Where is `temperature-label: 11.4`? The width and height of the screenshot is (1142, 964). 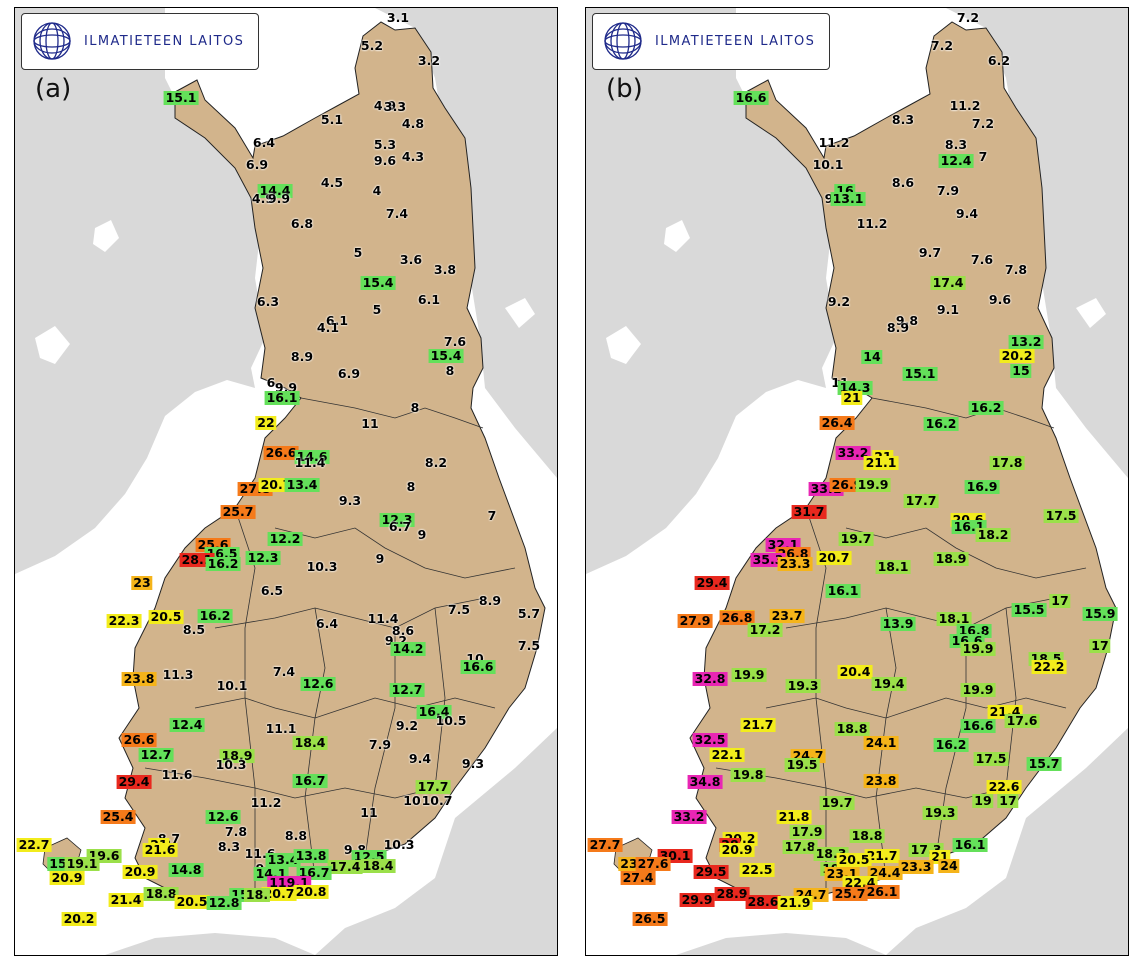
temperature-label: 11.4 is located at coordinates (310, 462).